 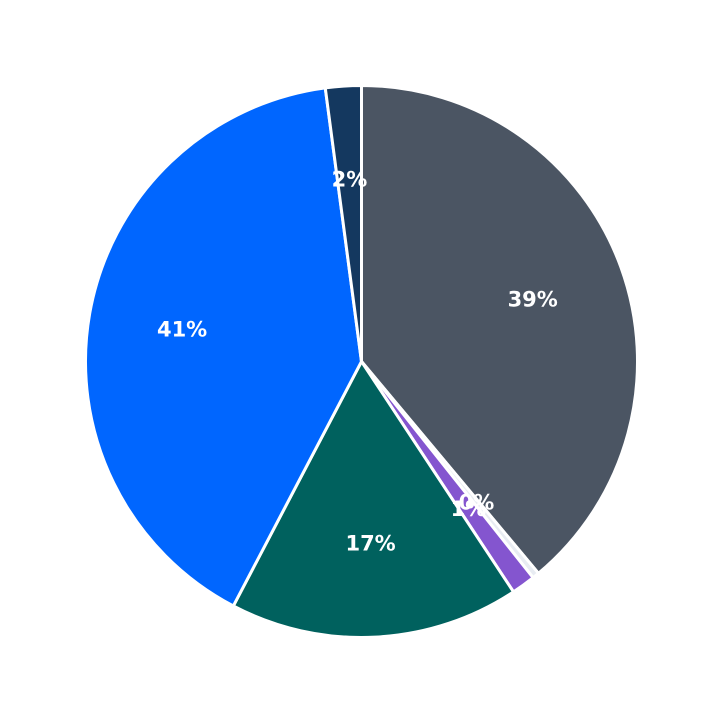 What do you see at coordinates (182, 330) in the screenshot?
I see `pie-slice-label-4: 41%` at bounding box center [182, 330].